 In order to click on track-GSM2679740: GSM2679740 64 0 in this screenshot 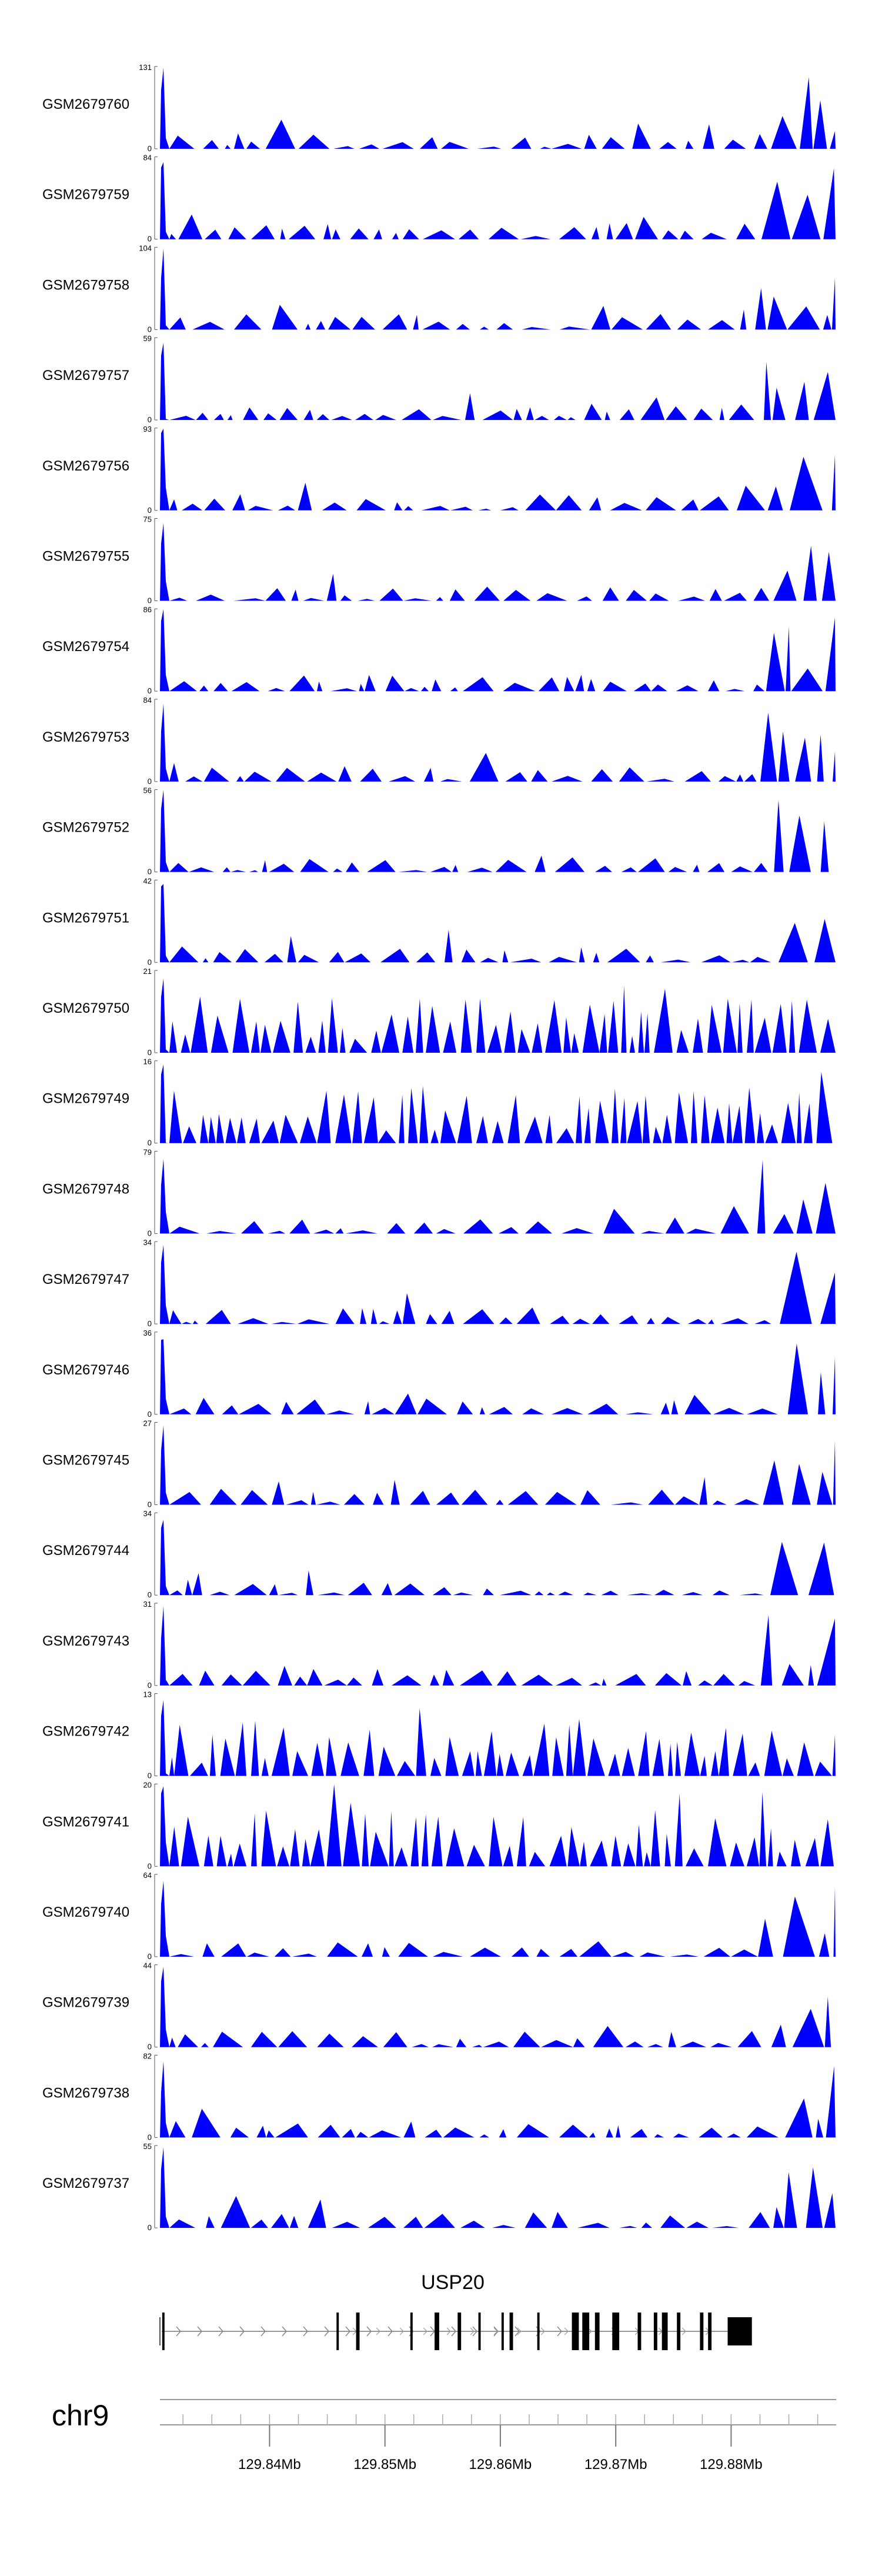, I will do `click(439, 1916)`.